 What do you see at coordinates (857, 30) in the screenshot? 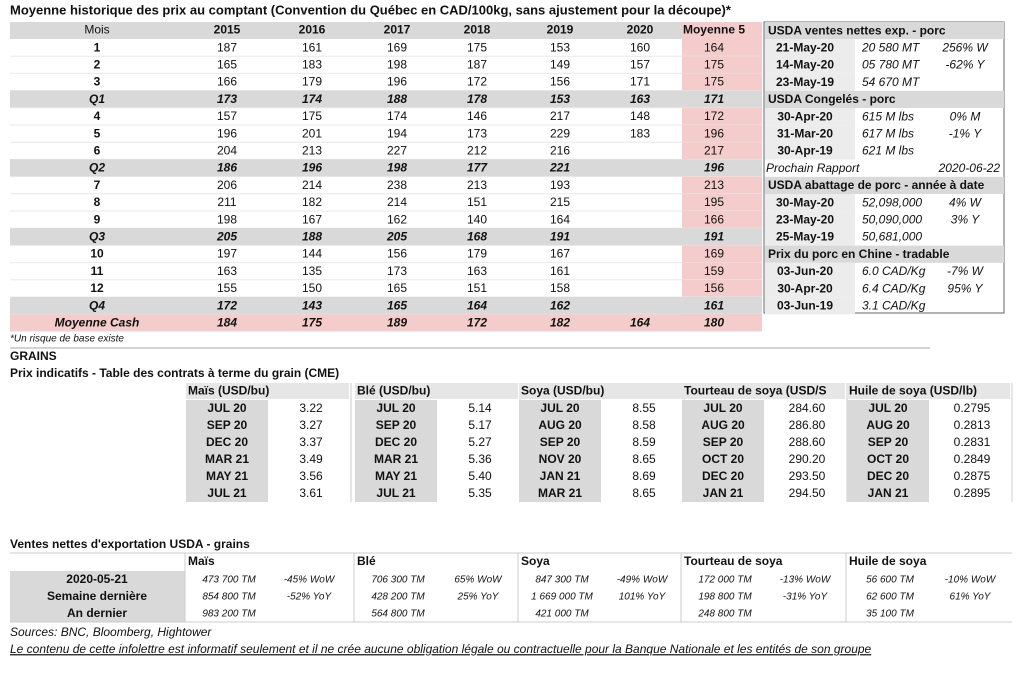
I see `section-title: USDA ventes nettes exp. - porc` at bounding box center [857, 30].